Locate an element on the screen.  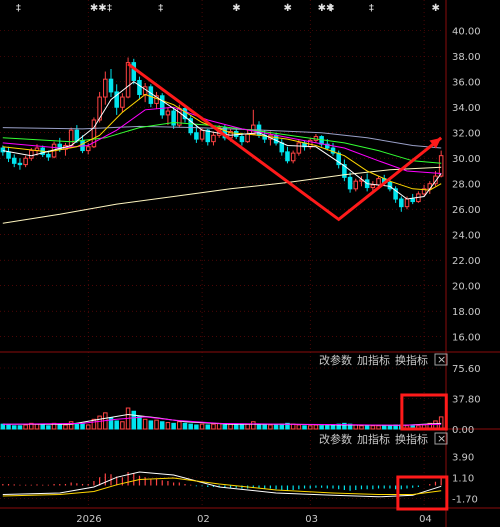
price-tick-label: 36.00 is located at coordinates (466, 83).